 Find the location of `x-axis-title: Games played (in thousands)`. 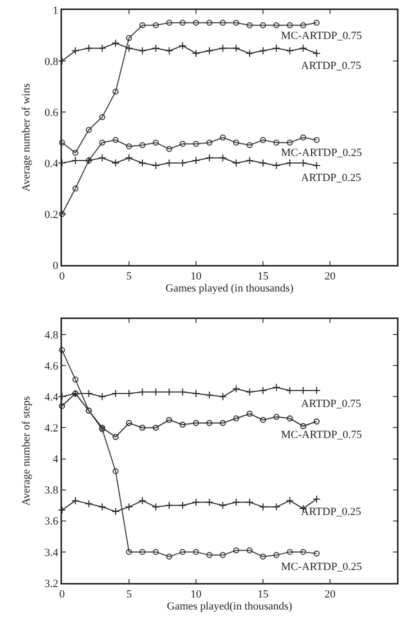

x-axis-title: Games played (in thousands) is located at coordinates (230, 288).